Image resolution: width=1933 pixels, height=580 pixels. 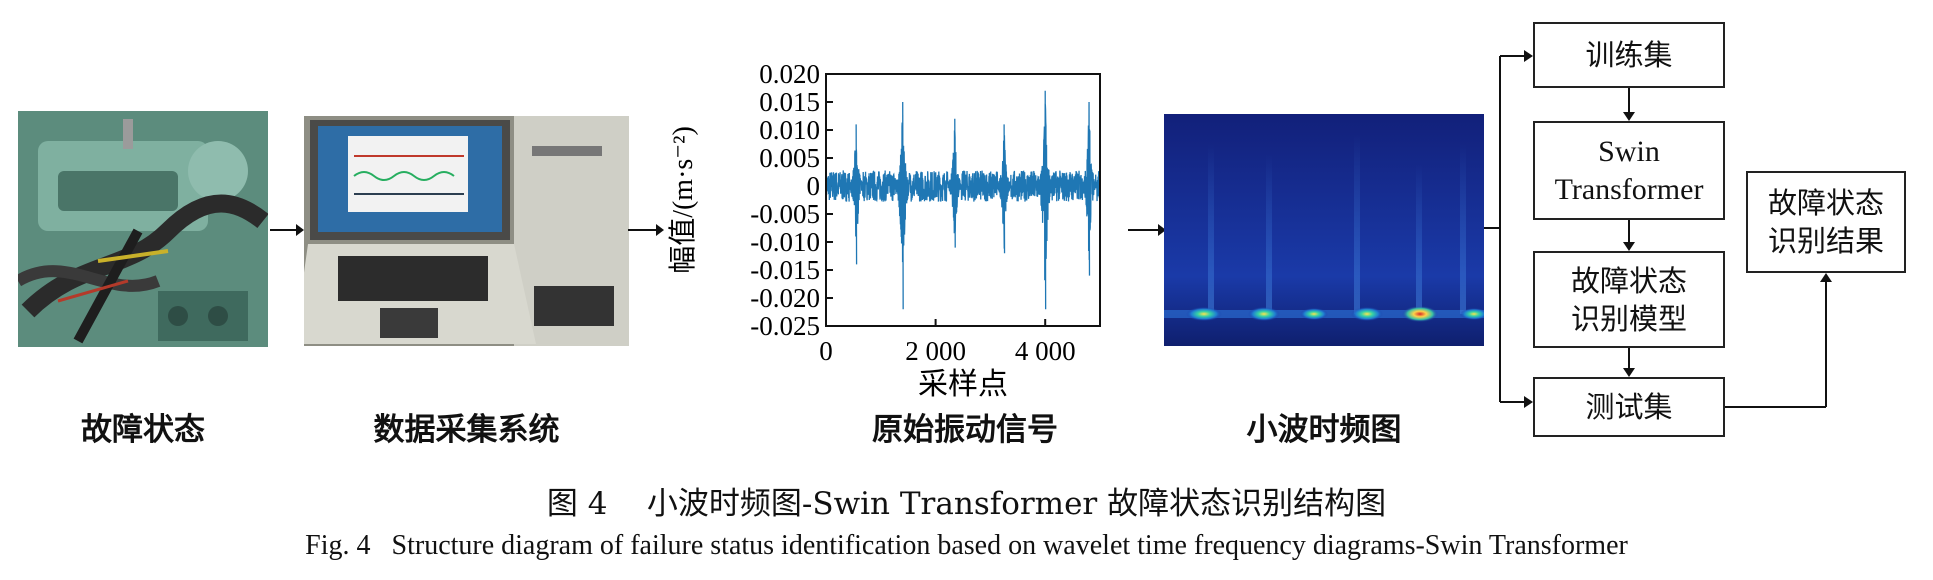 I want to click on plot-frame, so click(x=963, y=200).